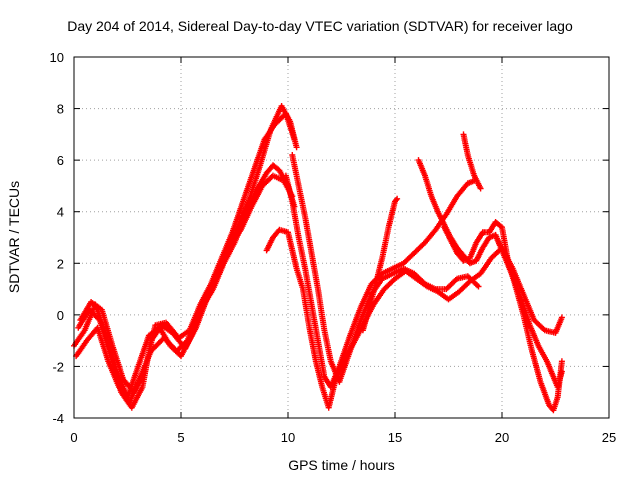 Image resolution: width=640 pixels, height=480 pixels. Describe the element at coordinates (60, 160) in the screenshot. I see `y-tick-label: 6` at that location.